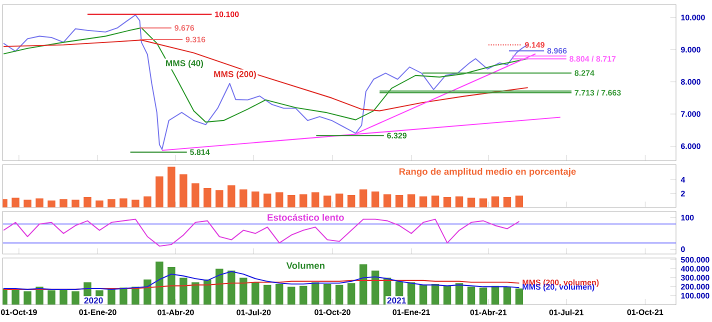 This screenshot has width=712, height=322. I want to click on y-tick-label: 100, so click(687, 217).